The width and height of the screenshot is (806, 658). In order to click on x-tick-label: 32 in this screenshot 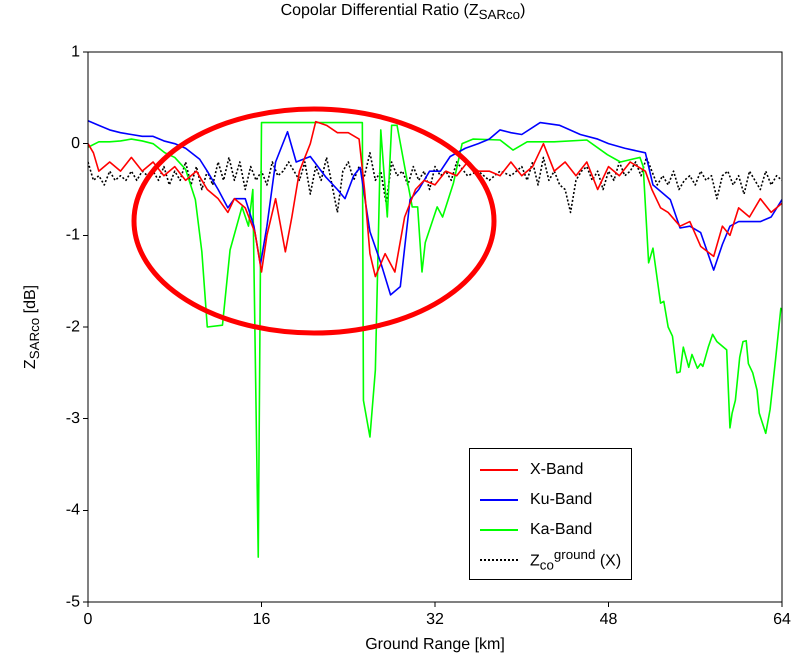, I will do `click(435, 619)`.